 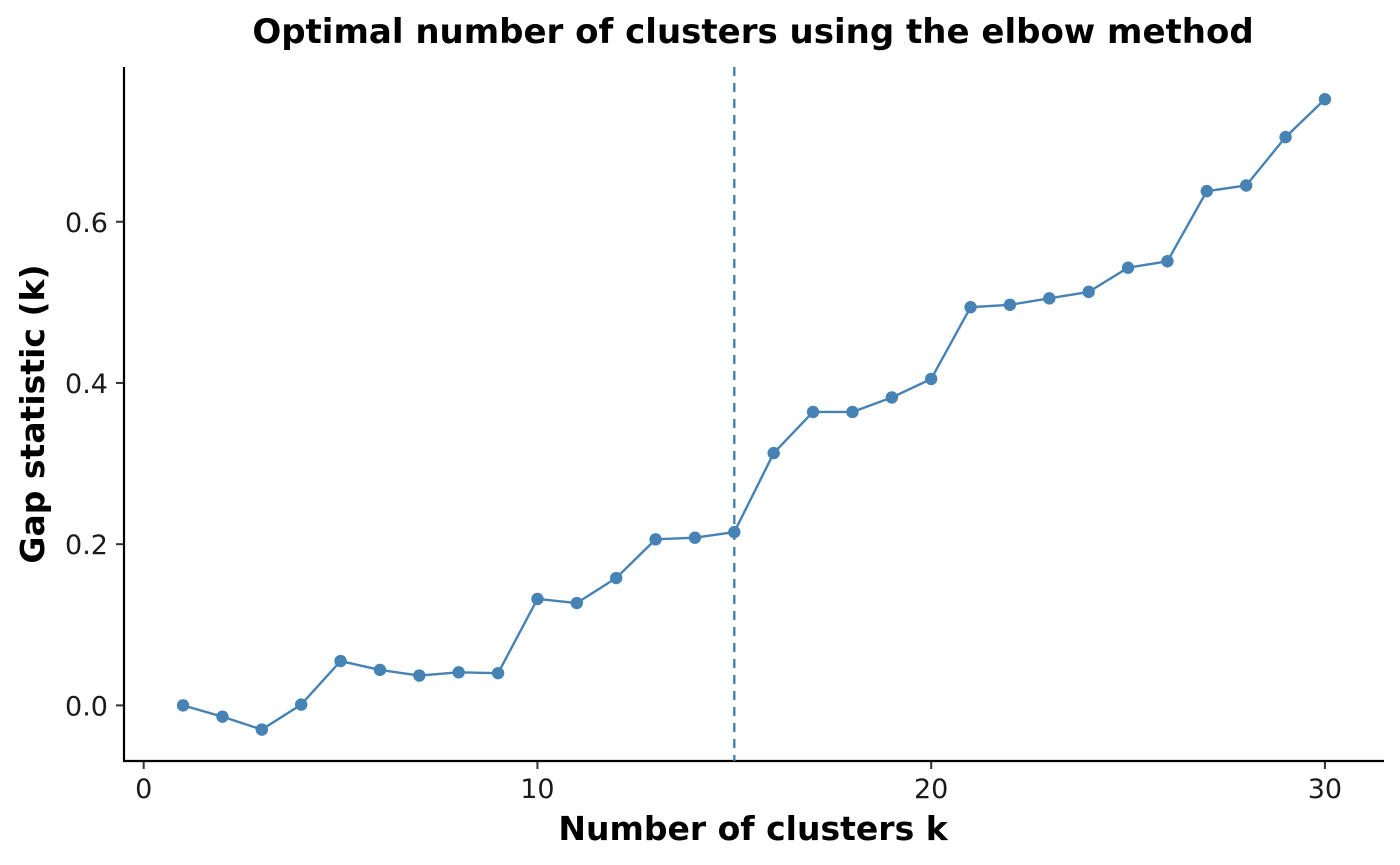 I want to click on y-tick-label: 0.2, so click(x=86, y=545).